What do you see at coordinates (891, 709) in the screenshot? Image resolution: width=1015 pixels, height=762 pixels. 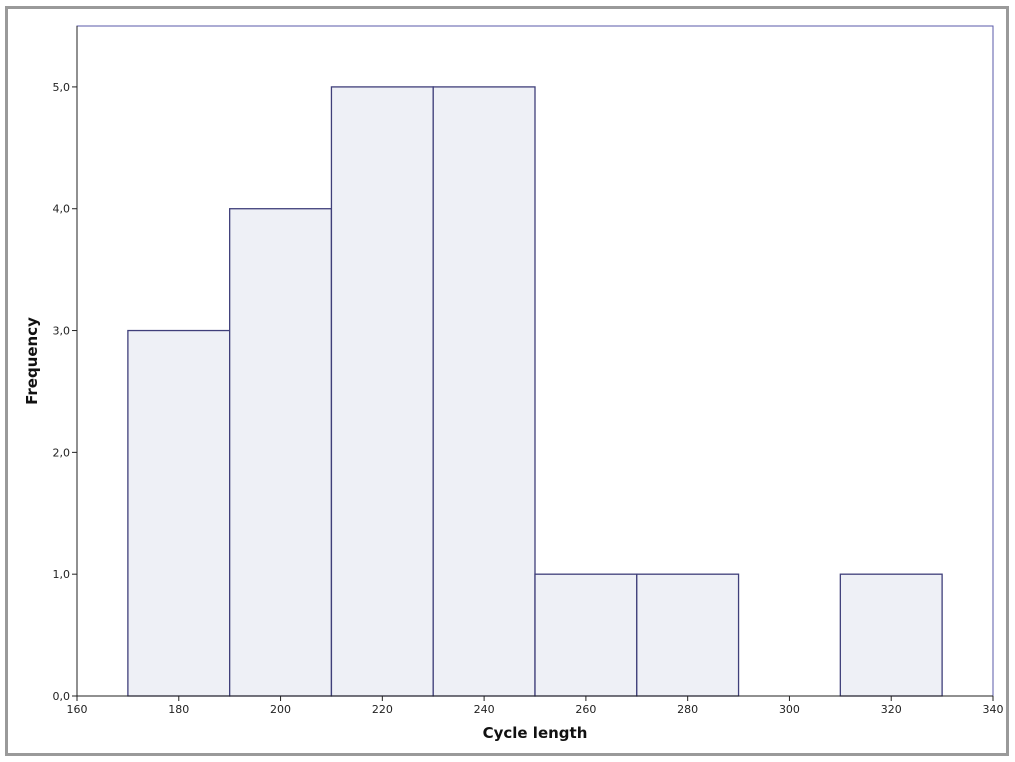 I see `x-tick-label: 320` at bounding box center [891, 709].